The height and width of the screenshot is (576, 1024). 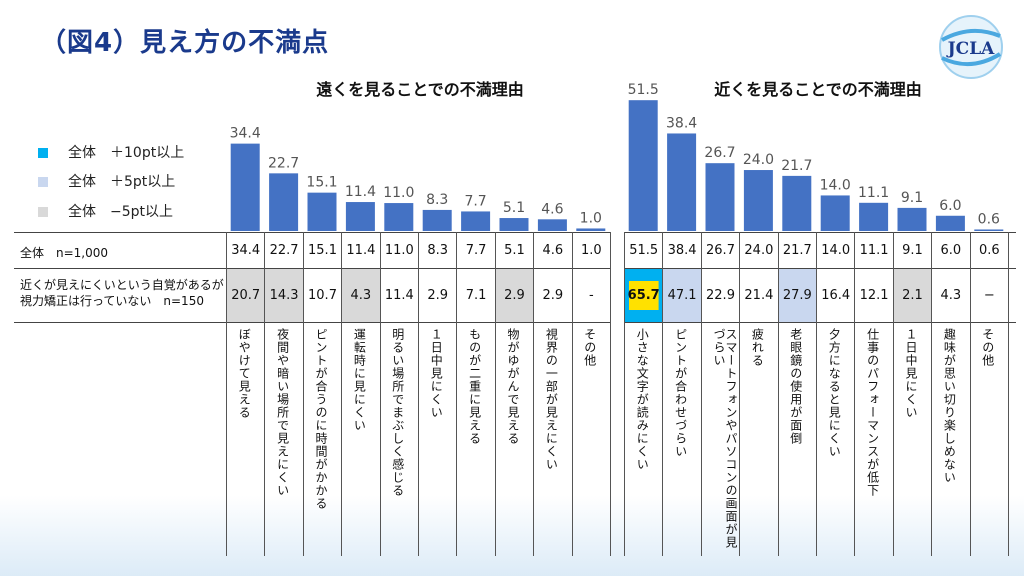 I want to click on bar-value-label: 26.7, so click(x=719, y=153).